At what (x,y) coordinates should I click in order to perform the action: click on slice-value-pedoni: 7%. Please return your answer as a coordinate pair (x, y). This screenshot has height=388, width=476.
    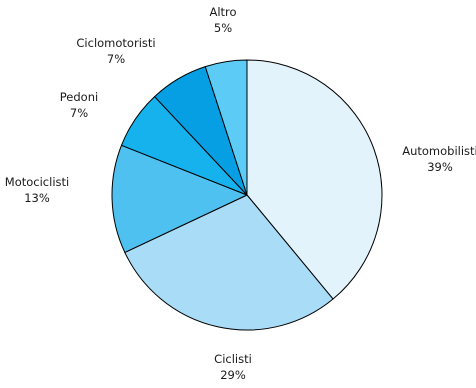
    Looking at the image, I should click on (79, 113).